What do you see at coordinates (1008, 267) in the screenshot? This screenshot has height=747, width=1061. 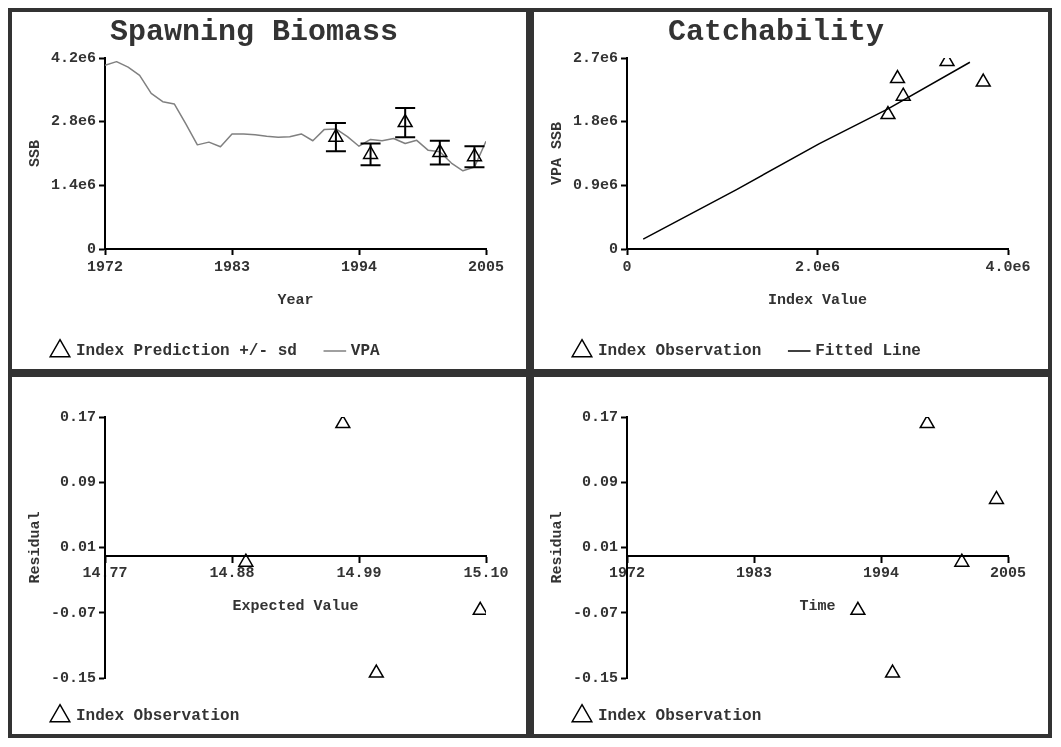 I see `x-tick-label: 4.0e6` at bounding box center [1008, 267].